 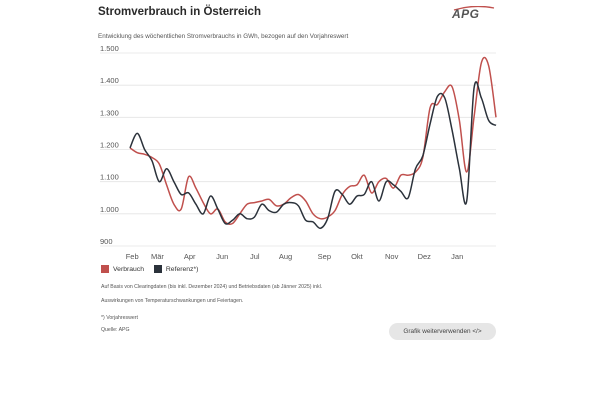 I want to click on chart-title: Stromverbrauch in Österreich, so click(x=179, y=12).